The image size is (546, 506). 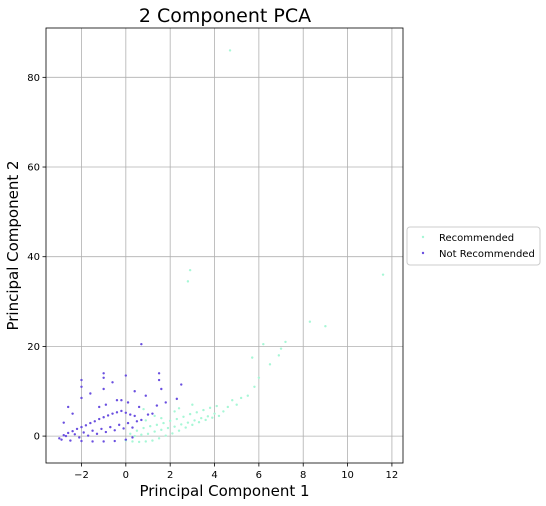 What do you see at coordinates (170, 475) in the screenshot?
I see `x-tick-label: 2` at bounding box center [170, 475].